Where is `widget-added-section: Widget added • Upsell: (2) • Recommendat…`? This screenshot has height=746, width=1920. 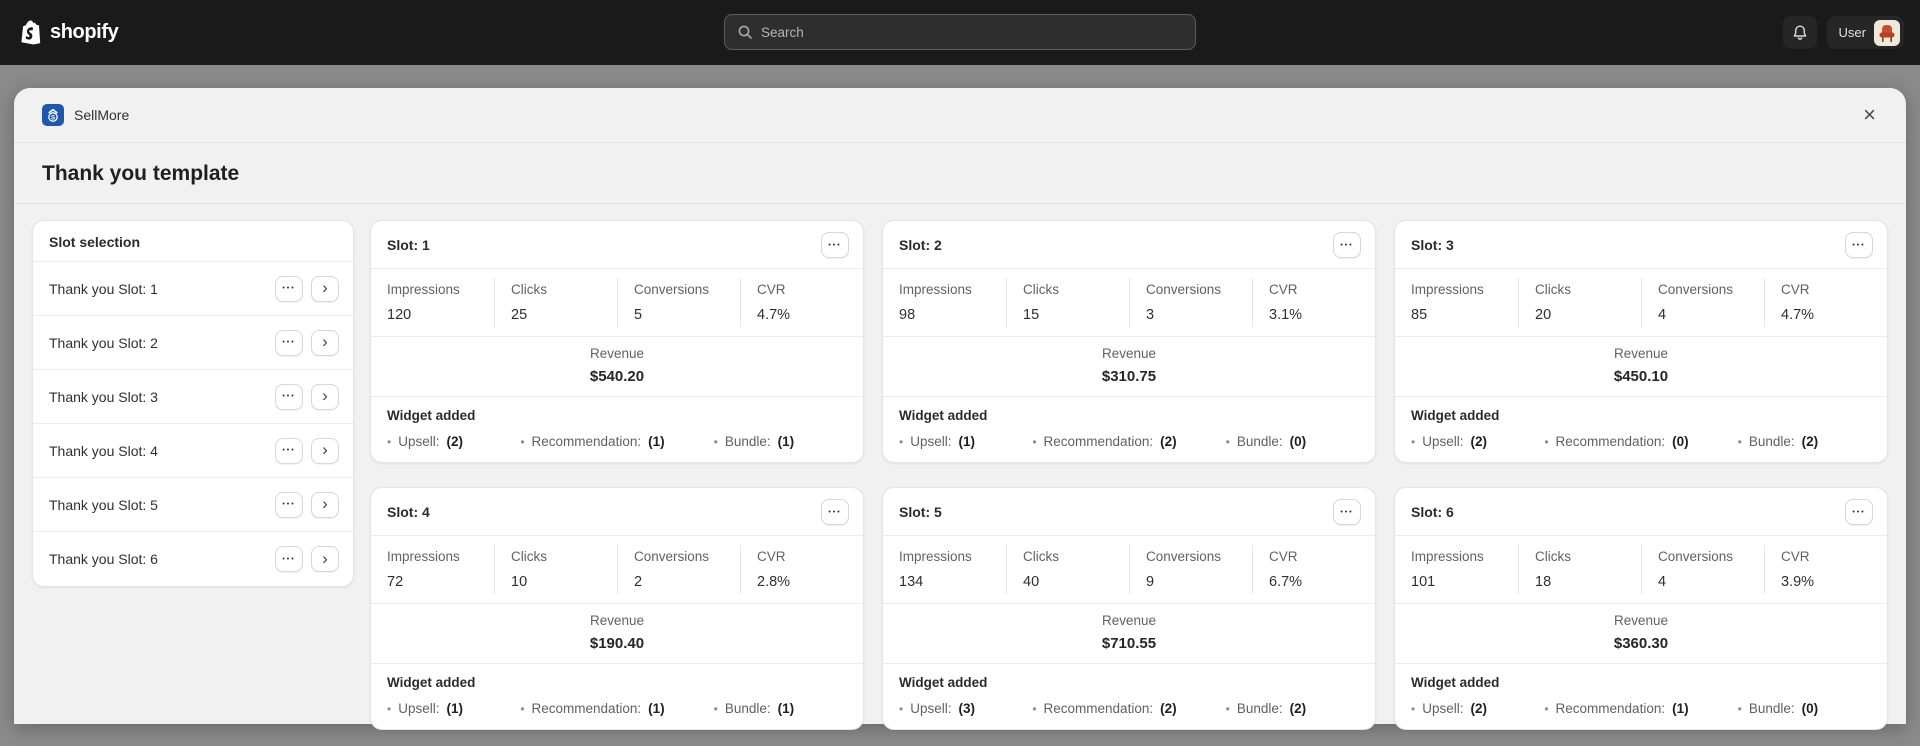
widget-added-section: Widget added • Upsell: (2) • Recommendat… is located at coordinates (1641, 696).